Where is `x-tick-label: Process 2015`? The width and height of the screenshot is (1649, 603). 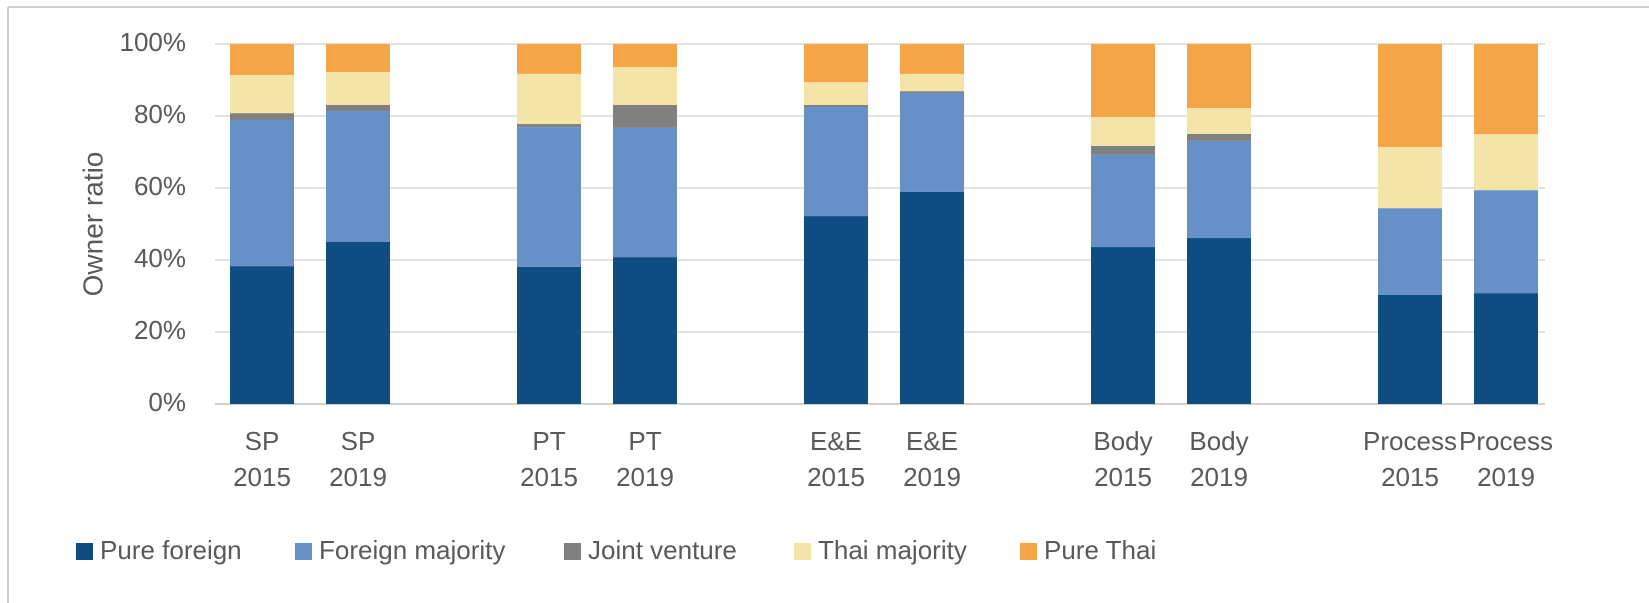
x-tick-label: Process 2015 is located at coordinates (1410, 459).